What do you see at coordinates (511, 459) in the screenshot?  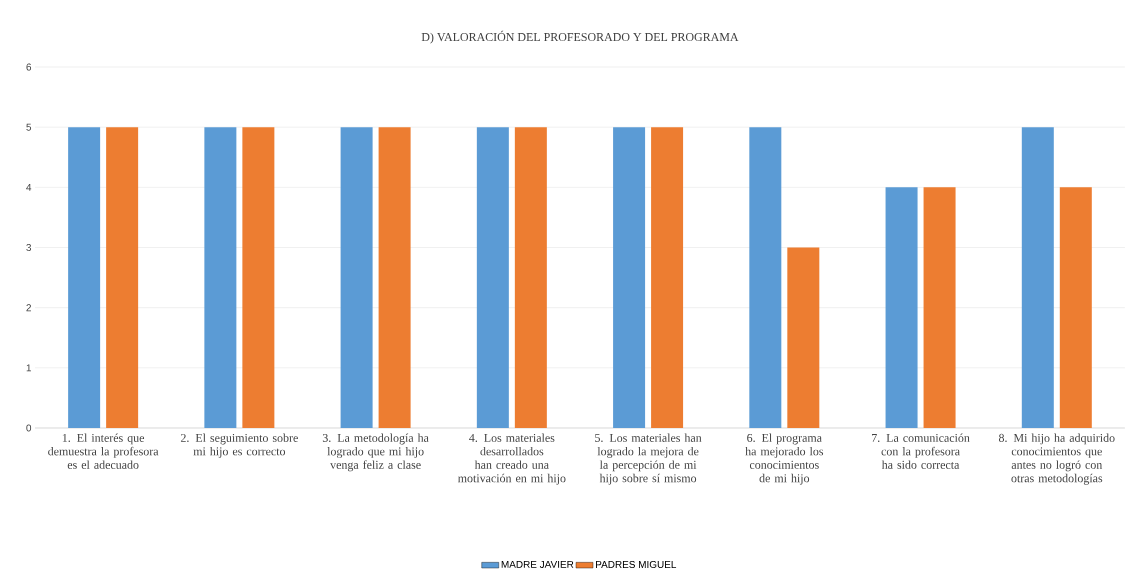 I see `x-tick-label: 4. Los materiales desarrollados han creado una motivación en mi hijo` at bounding box center [511, 459].